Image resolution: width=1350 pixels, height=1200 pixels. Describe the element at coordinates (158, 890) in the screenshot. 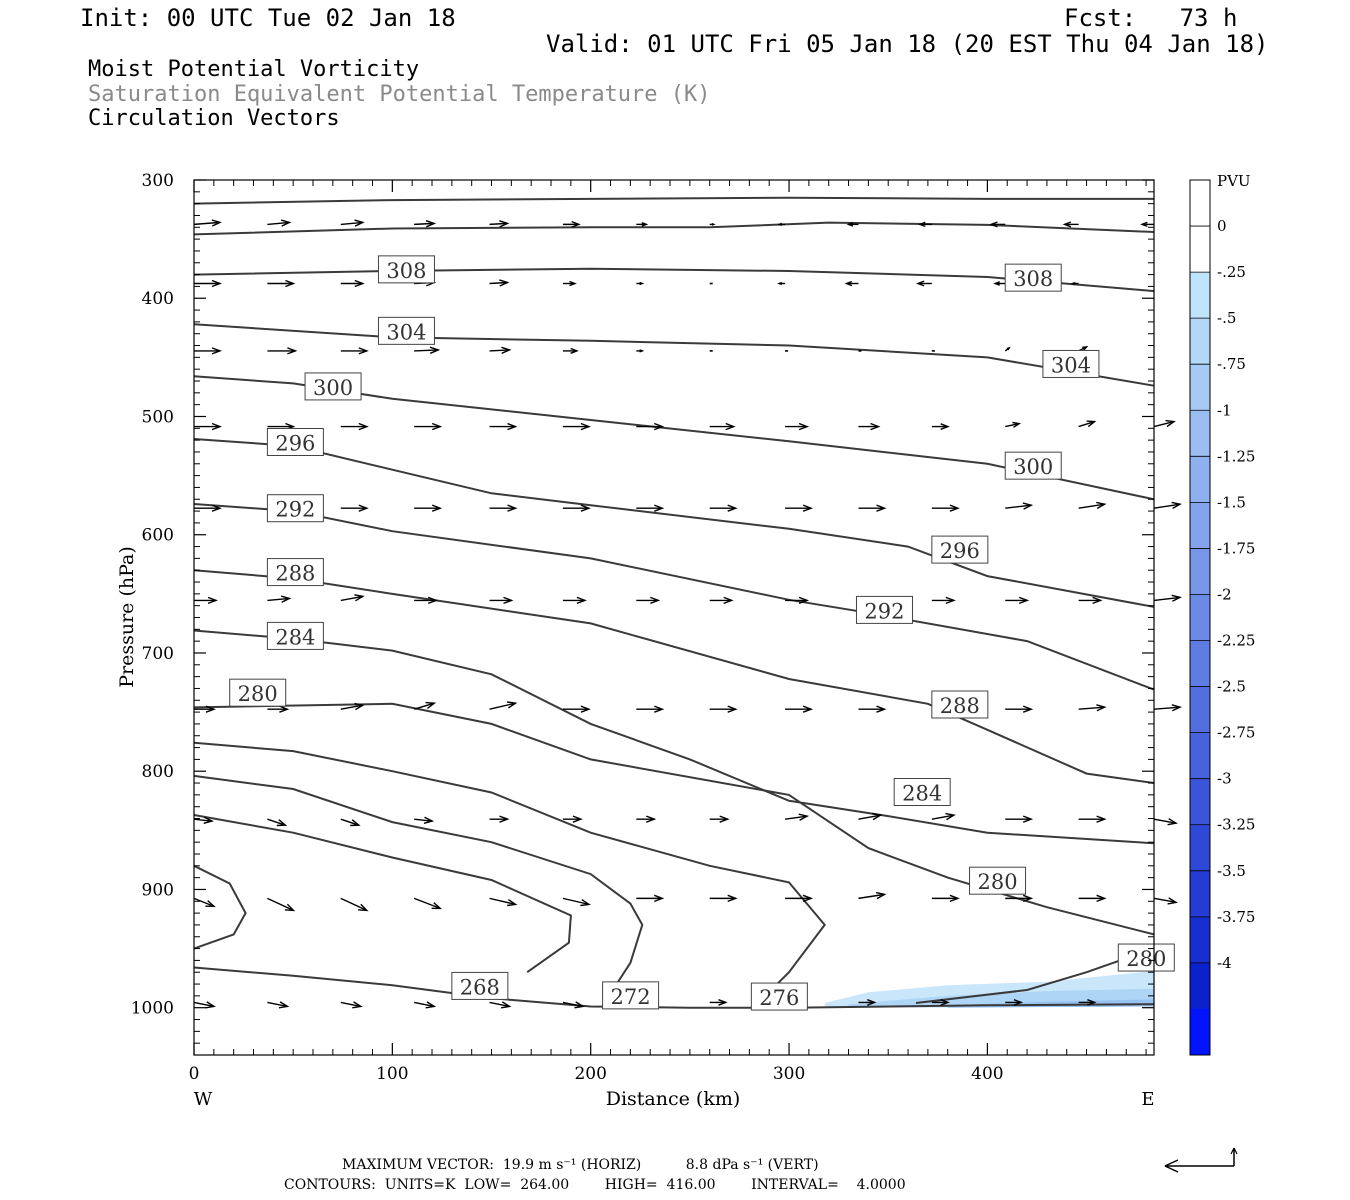

I see `y-tick-label: 900` at that location.